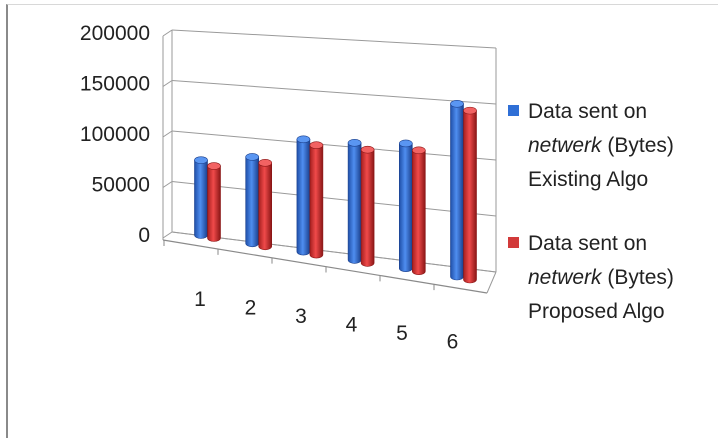  Describe the element at coordinates (144, 235) in the screenshot. I see `y-tick-label: 0` at that location.